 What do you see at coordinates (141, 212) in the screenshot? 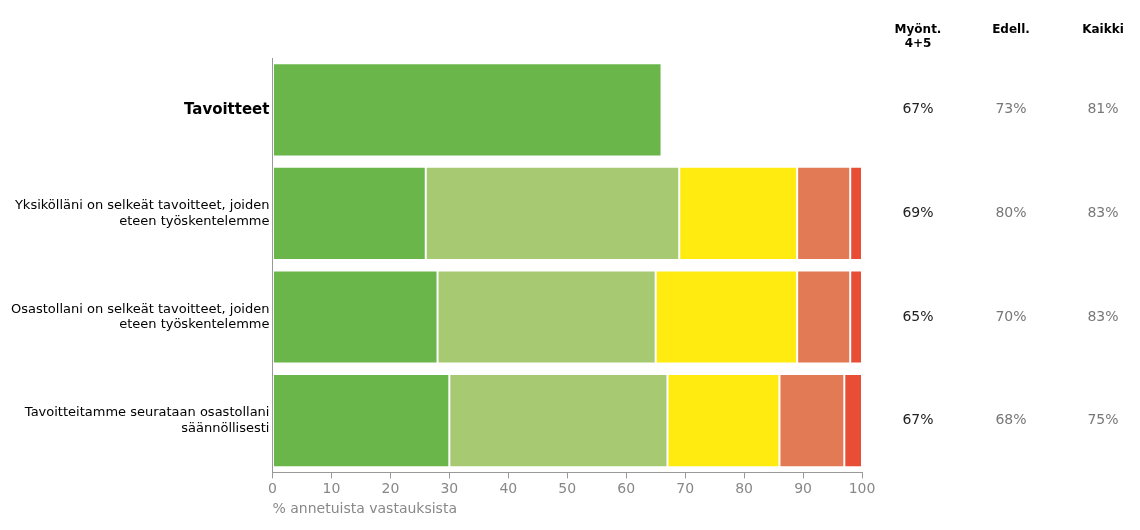
I see `y-tick-label: Yksikölläni on selkeät tavoitteet, joiden eteen työskentelemme` at bounding box center [141, 212].